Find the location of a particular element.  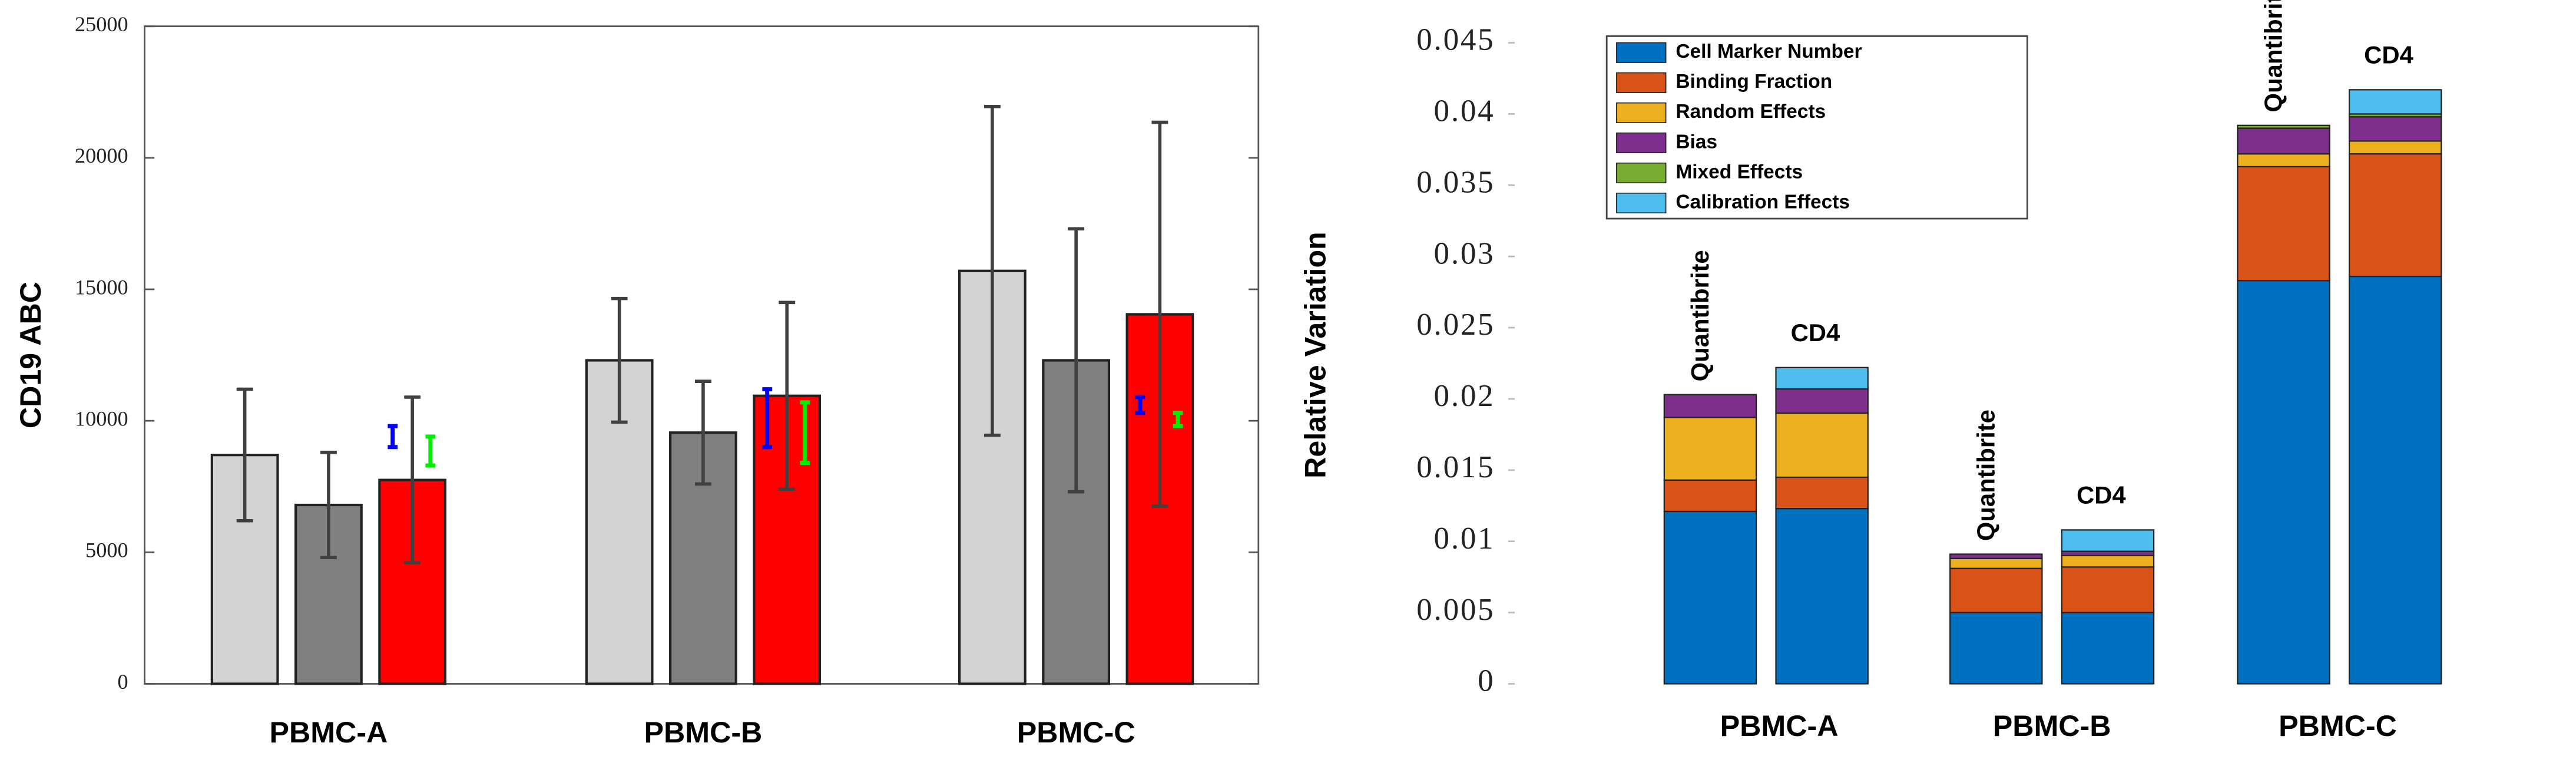

y-tick-label: 0.015 is located at coordinates (1455, 467).